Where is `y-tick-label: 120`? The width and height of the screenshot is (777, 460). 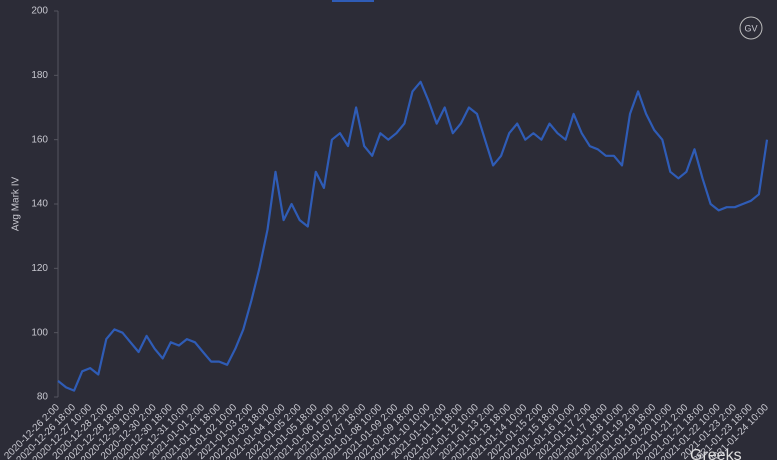 y-tick-label: 120 is located at coordinates (39, 268).